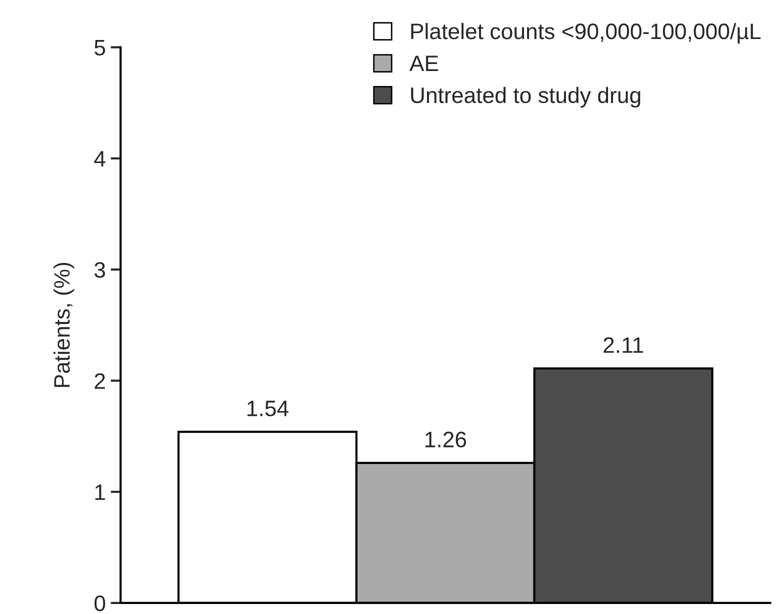  I want to click on legend-label: Platelet counts <90,000-100,000/µL, so click(586, 33).